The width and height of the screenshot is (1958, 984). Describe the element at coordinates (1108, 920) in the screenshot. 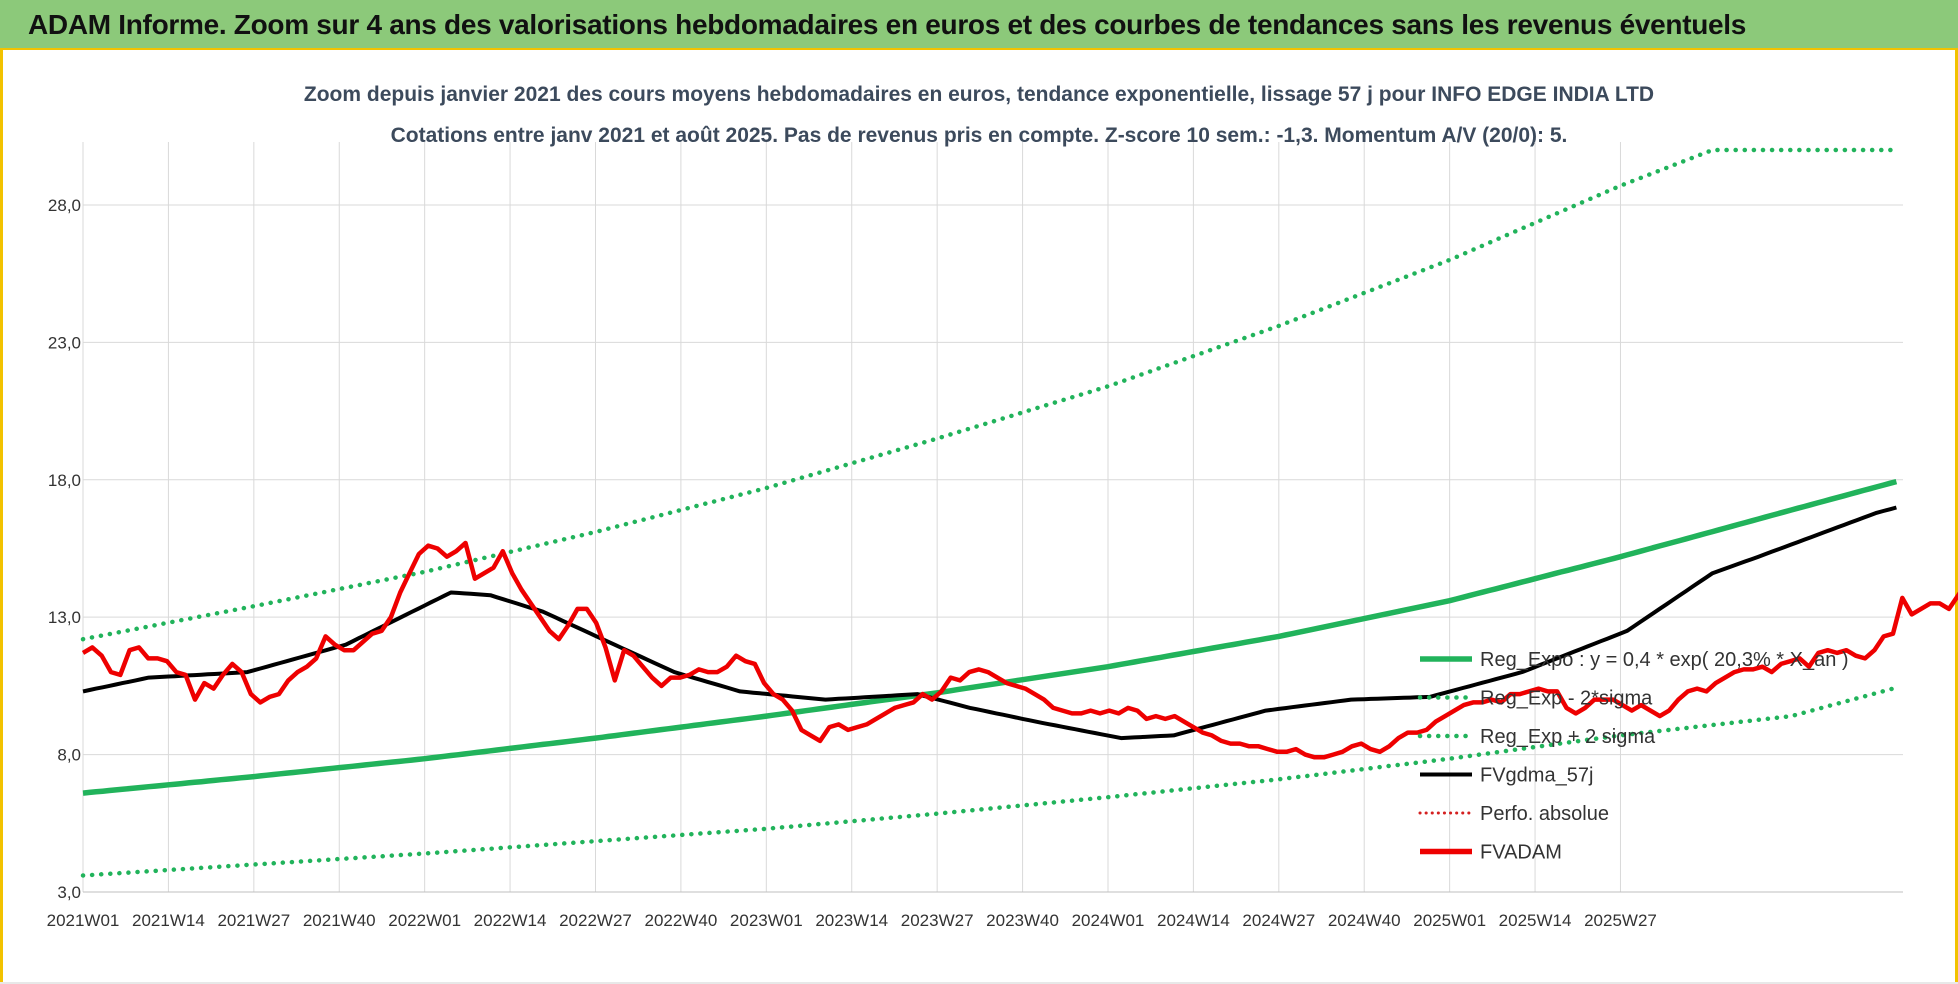

I see `x-tick-label: 2024W01` at that location.